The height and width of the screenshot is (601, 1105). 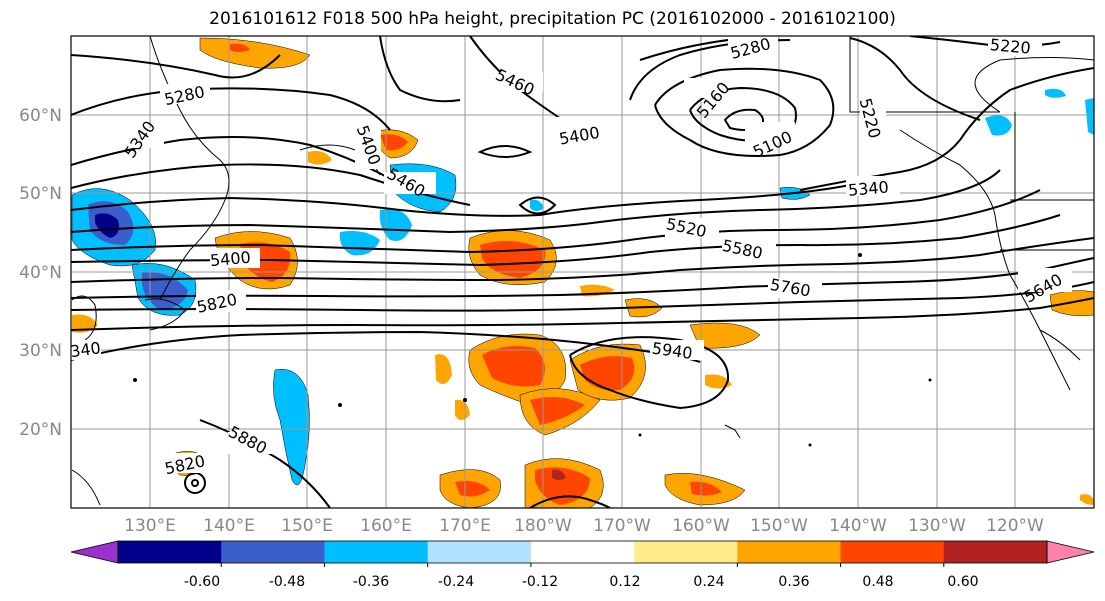 What do you see at coordinates (701, 526) in the screenshot?
I see `lon-label: 160°W` at bounding box center [701, 526].